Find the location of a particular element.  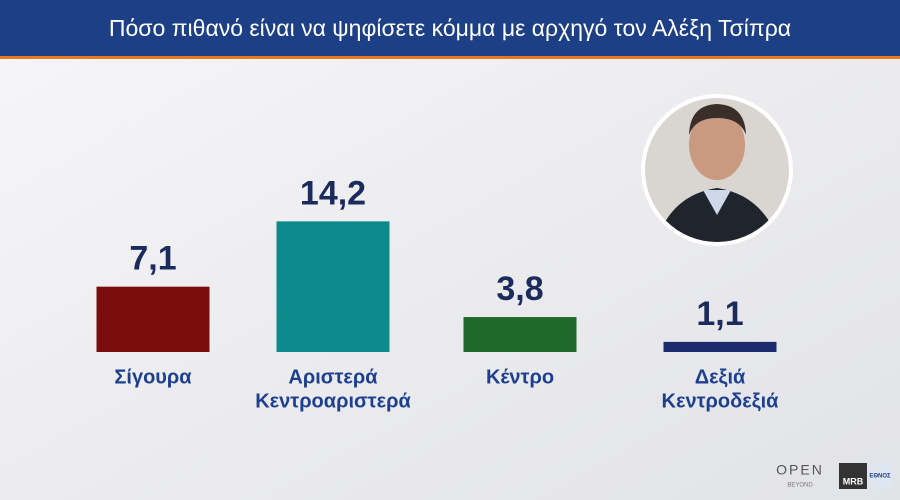

category-label: Κέντρο is located at coordinates (520, 377).